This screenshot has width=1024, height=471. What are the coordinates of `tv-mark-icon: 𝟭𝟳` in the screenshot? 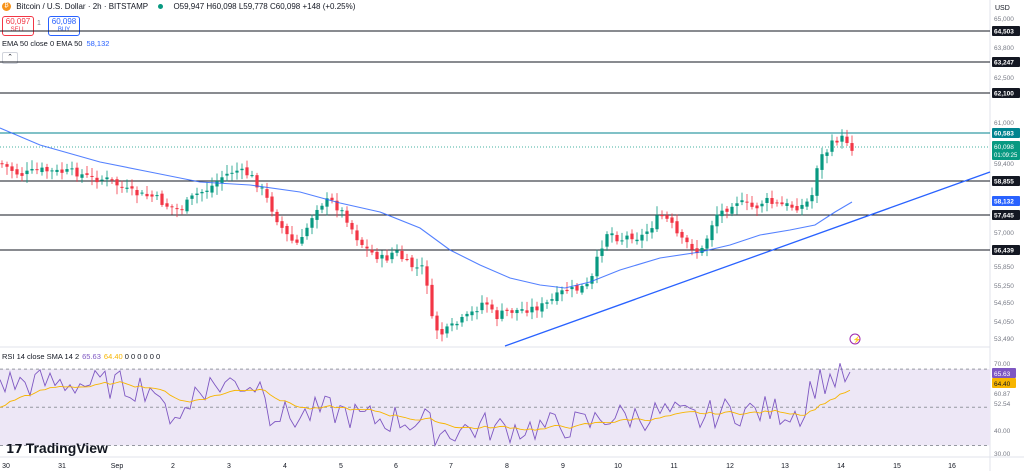 It's located at (14, 449).